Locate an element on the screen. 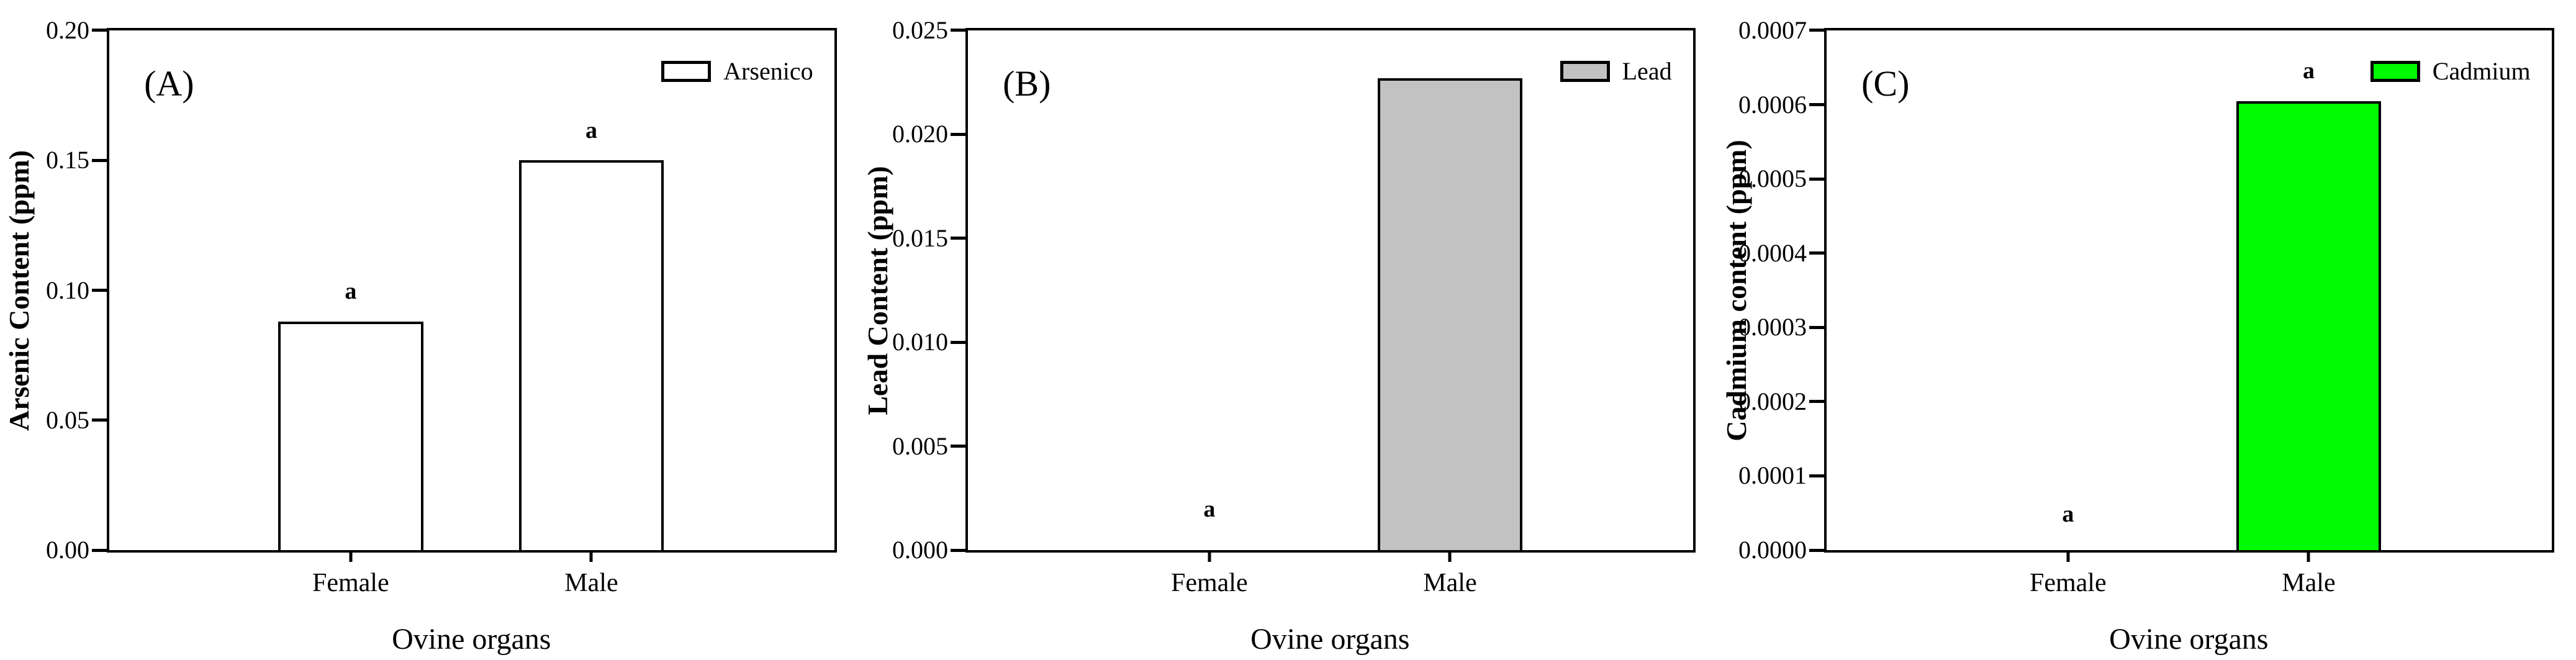 This screenshot has height=660, width=2576. panel-letter: (B) is located at coordinates (1027, 83).